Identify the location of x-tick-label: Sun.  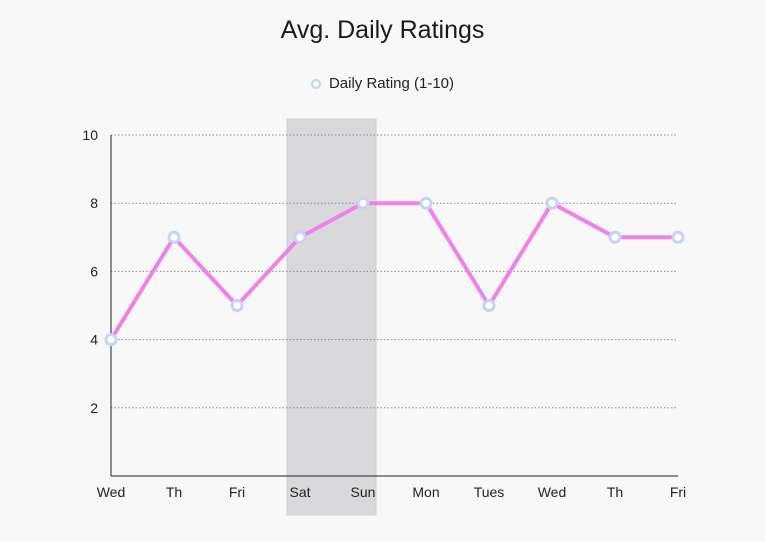
(363, 492).